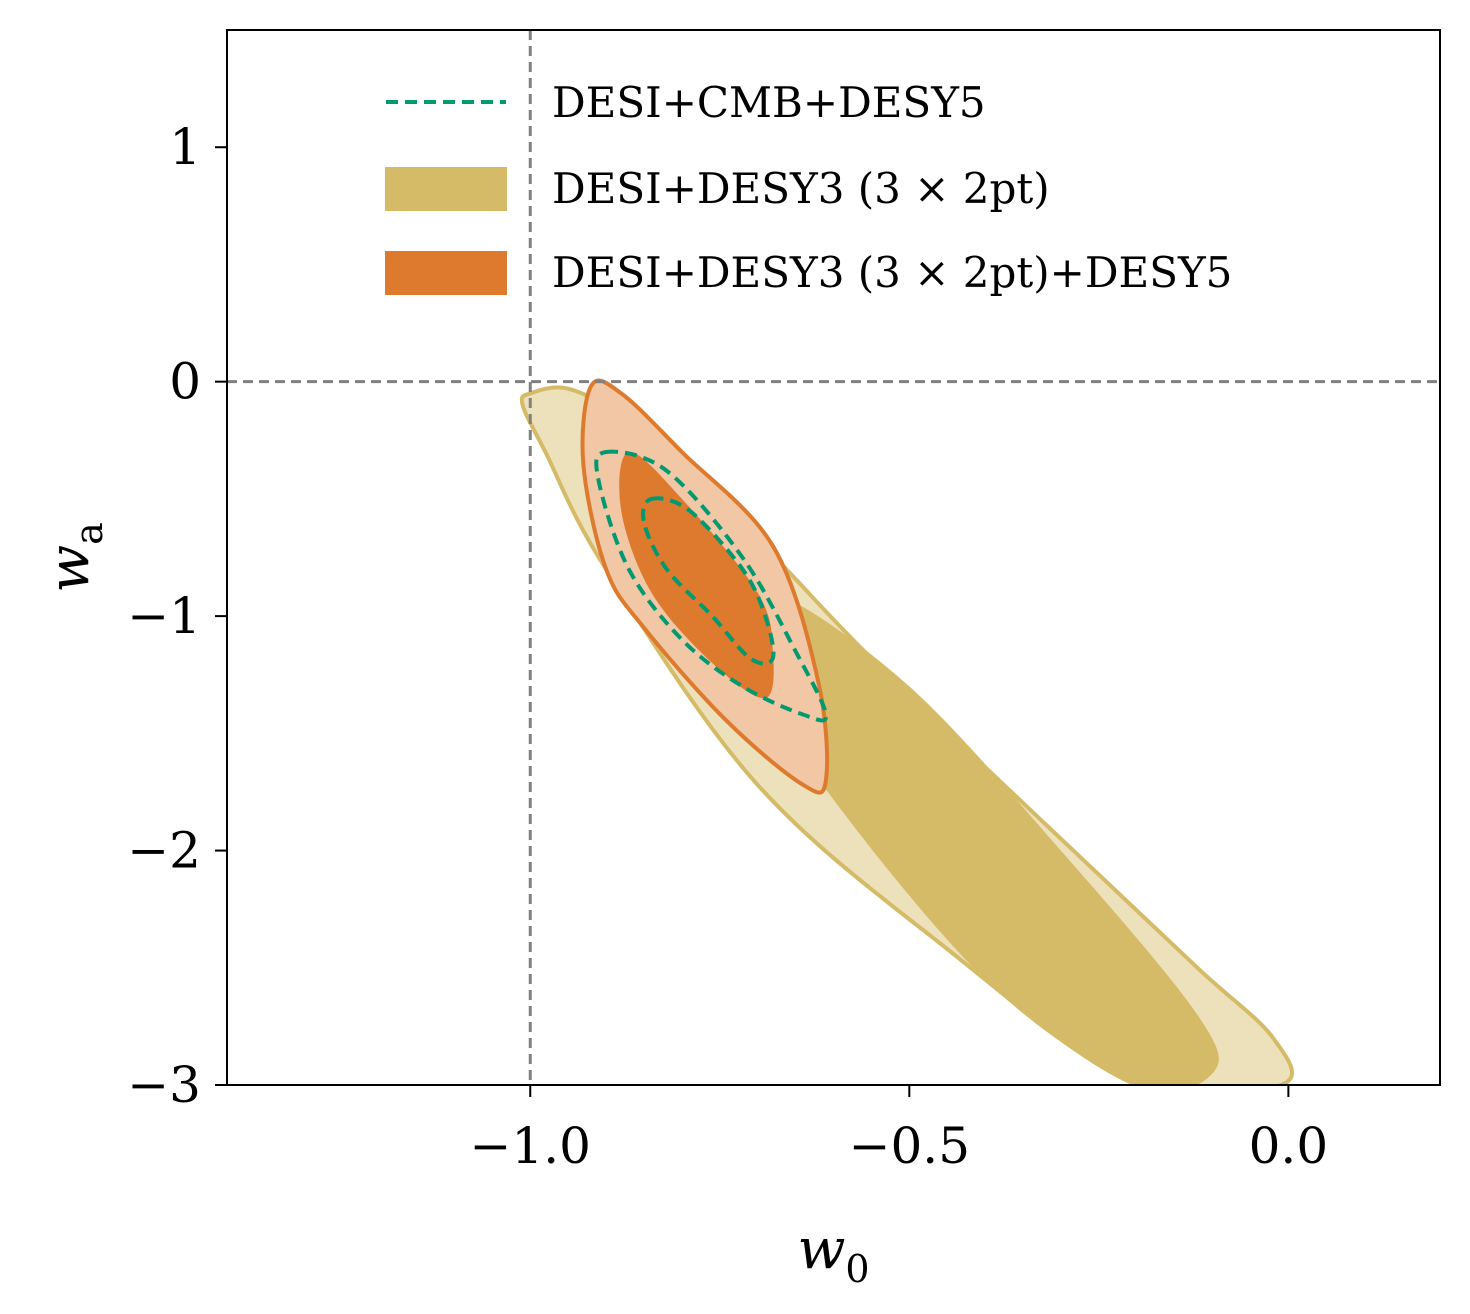 The height and width of the screenshot is (1314, 1470). Describe the element at coordinates (164, 616) in the screenshot. I see `y-tick-label: −1` at that location.